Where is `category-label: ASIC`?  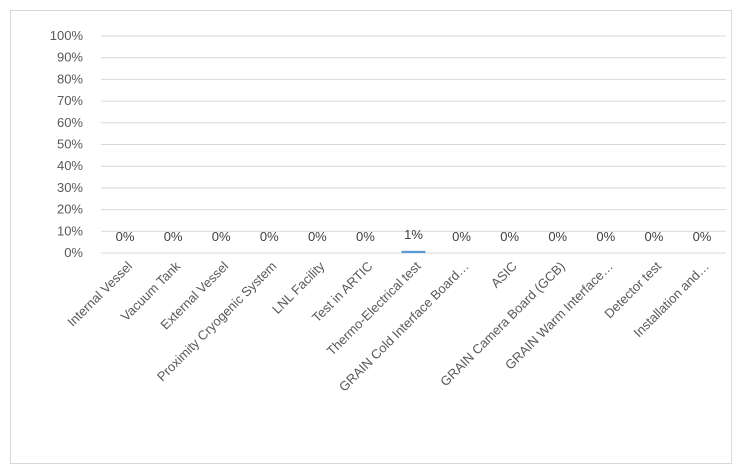
category-label: ASIC is located at coordinates (504, 275).